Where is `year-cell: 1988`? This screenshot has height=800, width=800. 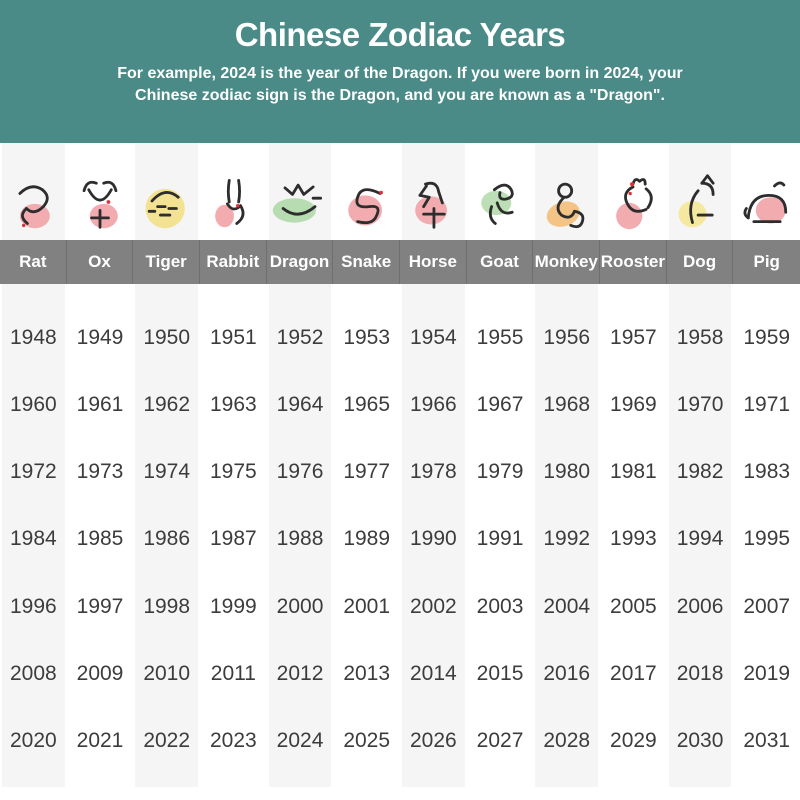
year-cell: 1988 is located at coordinates (300, 539).